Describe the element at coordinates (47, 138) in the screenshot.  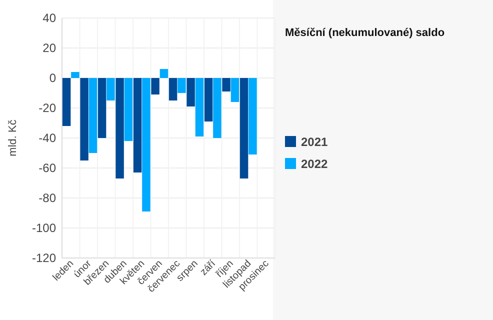
I see `y-tick-label: -40` at that location.